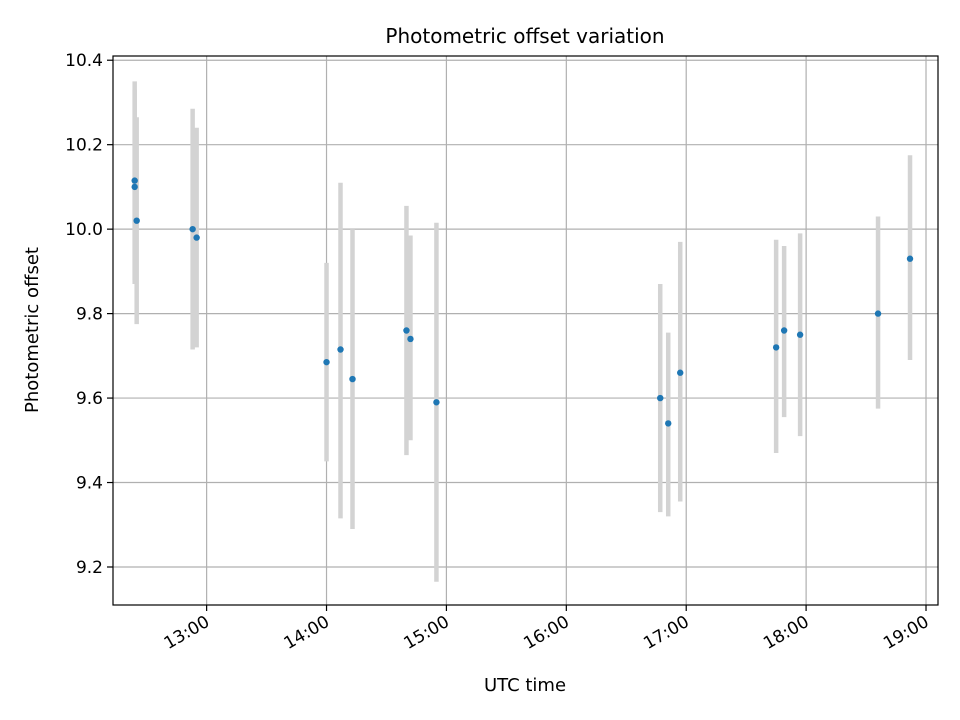 The image size is (960, 720). What do you see at coordinates (32, 330) in the screenshot?
I see `y-axis-label: Photometric offset` at bounding box center [32, 330].